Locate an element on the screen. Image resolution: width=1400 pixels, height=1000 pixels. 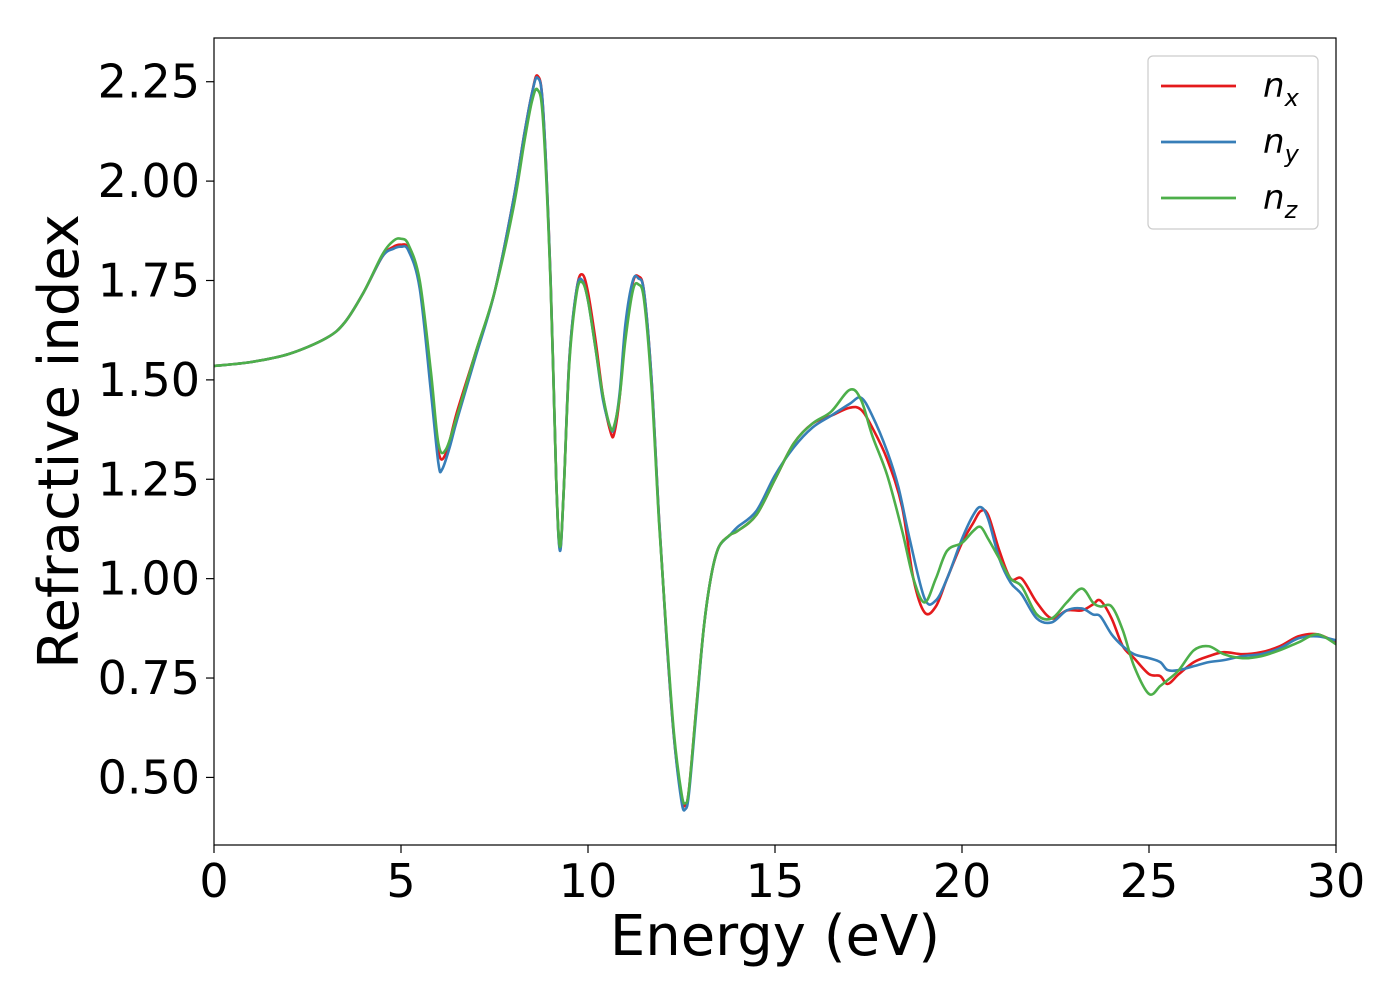
y-axis: 0.50 0.75 1.00 1.25 1.50 1.75 2.00 2.25 is located at coordinates (156, 429).